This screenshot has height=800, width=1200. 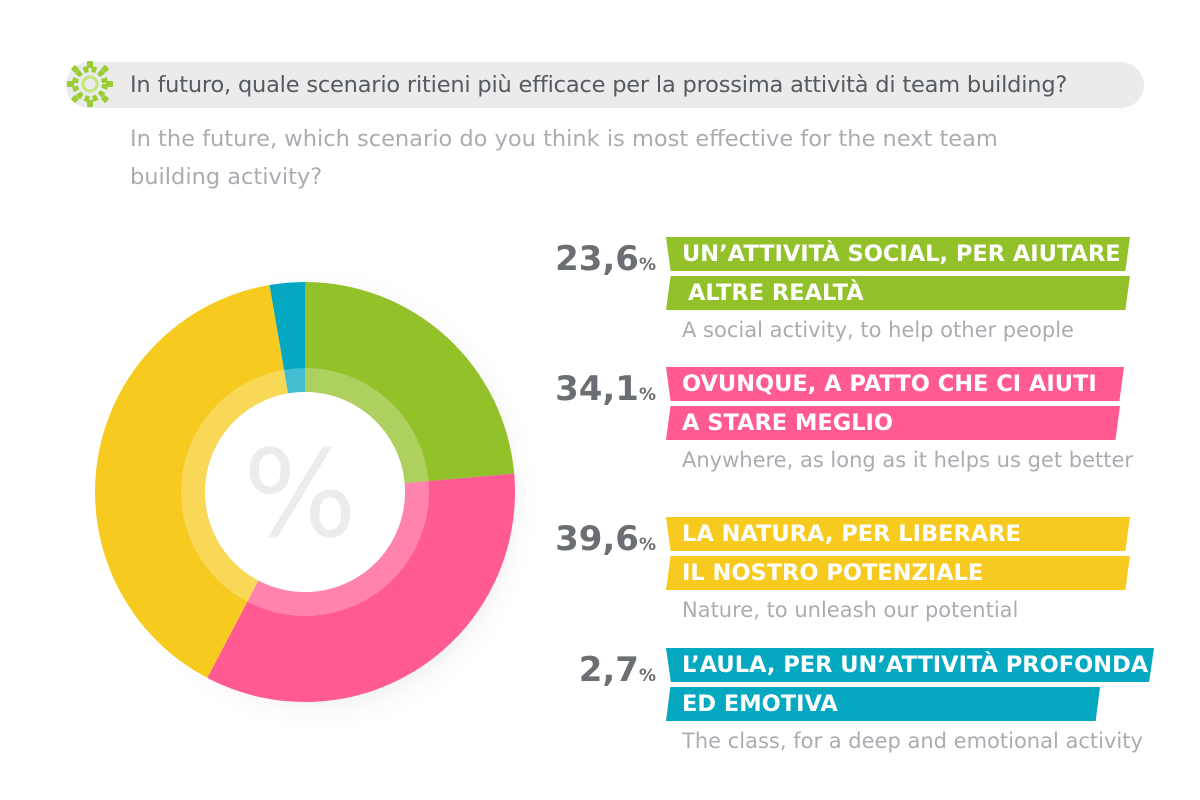 What do you see at coordinates (883, 704) in the screenshot?
I see `legend-label-line-2: ED EMOTIVA` at bounding box center [883, 704].